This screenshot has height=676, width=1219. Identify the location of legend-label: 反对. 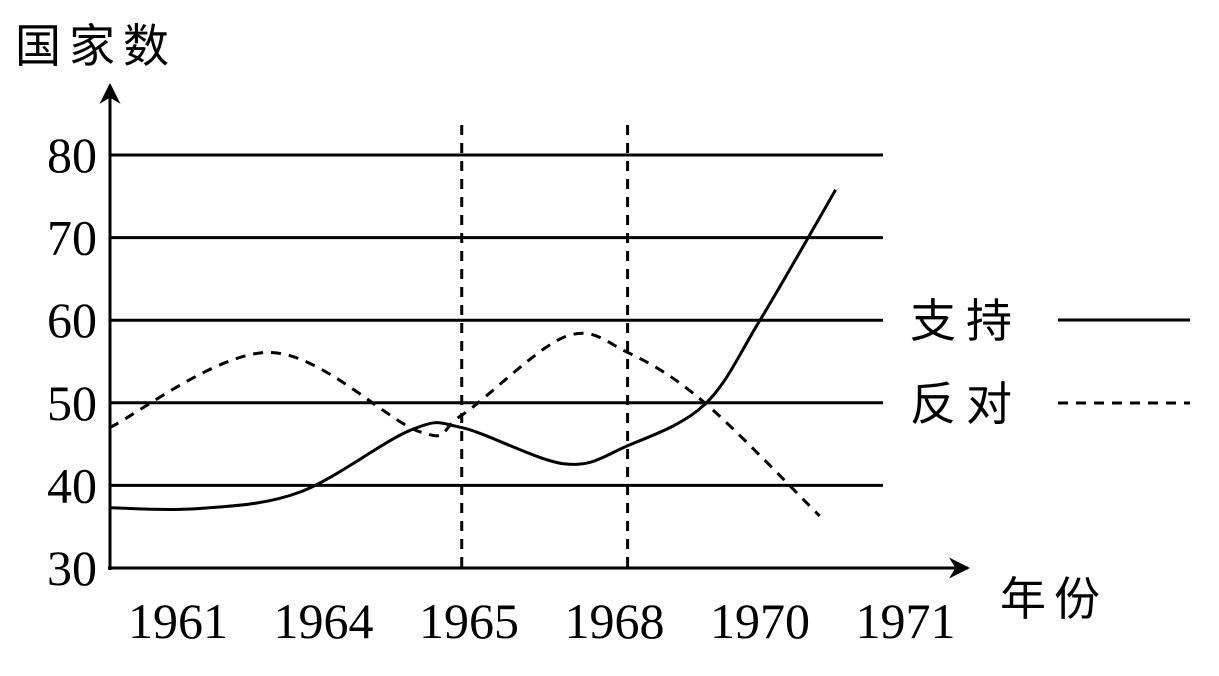
(966, 404).